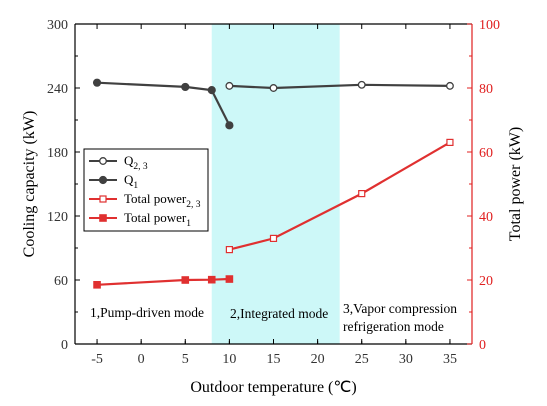  I want to click on legend-label: Q2, 3, so click(136, 162).